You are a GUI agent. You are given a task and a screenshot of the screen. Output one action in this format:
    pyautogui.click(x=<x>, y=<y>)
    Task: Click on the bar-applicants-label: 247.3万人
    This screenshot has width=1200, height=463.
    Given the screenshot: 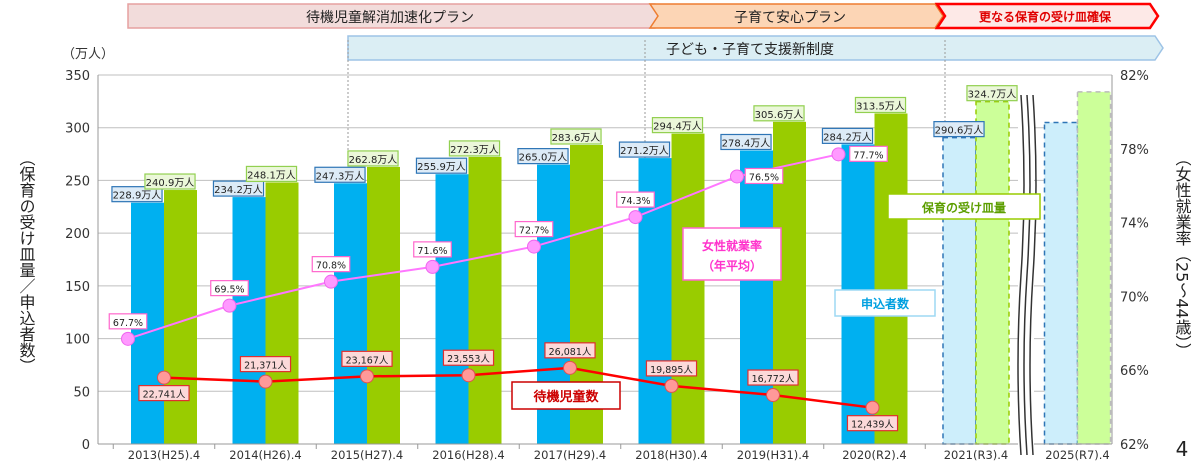 What is the action you would take?
    pyautogui.click(x=340, y=176)
    